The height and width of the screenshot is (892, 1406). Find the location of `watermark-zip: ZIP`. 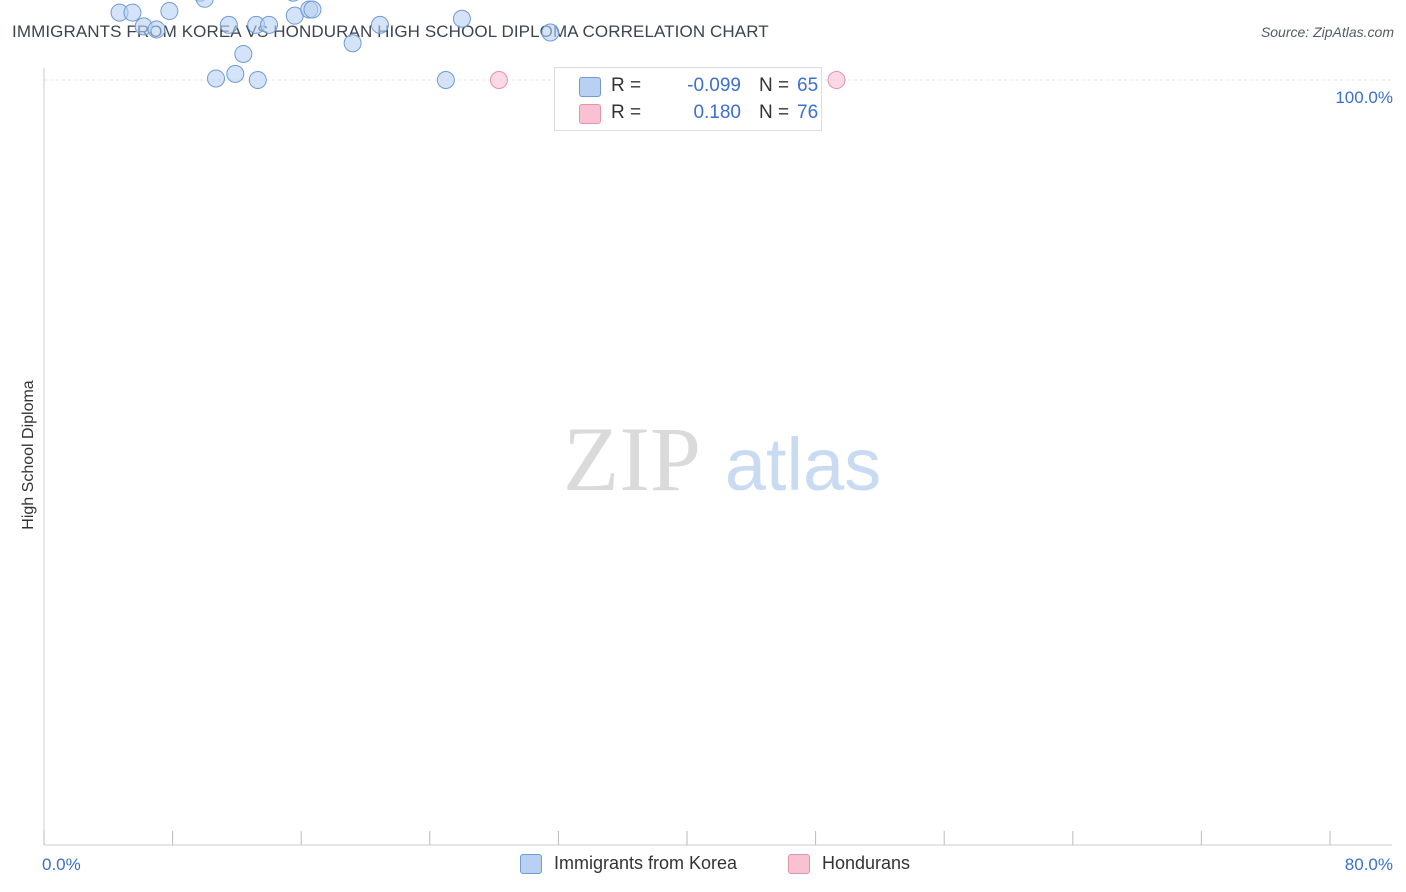

watermark-zip: ZIP is located at coordinates (632, 459).